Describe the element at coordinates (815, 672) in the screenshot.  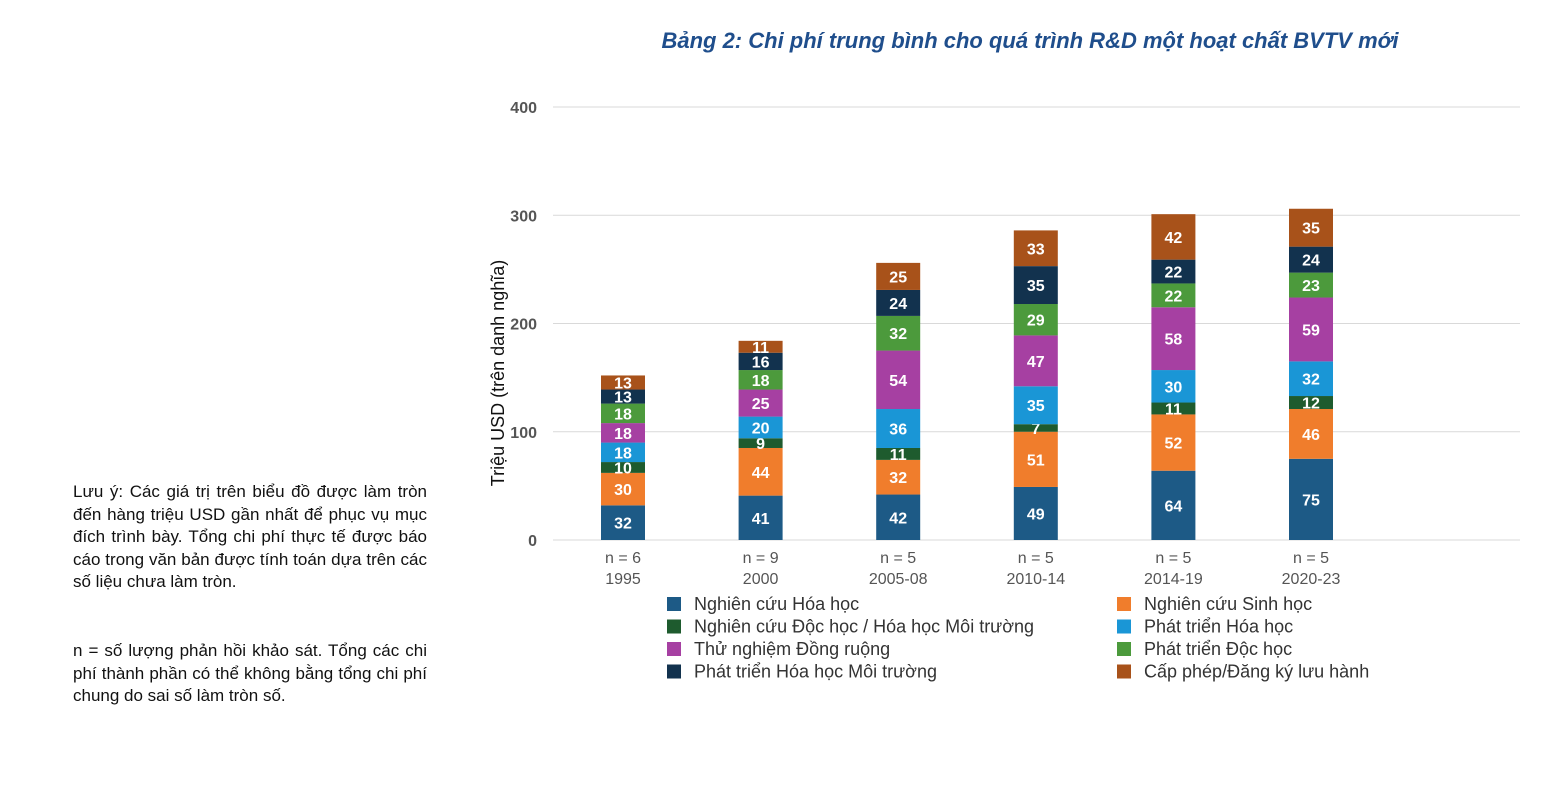
I see `legend-label: Phát triển Hóa học Môi trường` at that location.